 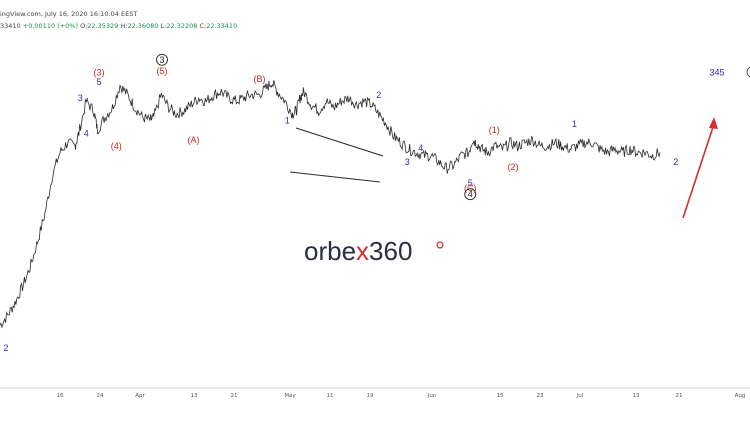 I want to click on projection-arrow, so click(x=700, y=168).